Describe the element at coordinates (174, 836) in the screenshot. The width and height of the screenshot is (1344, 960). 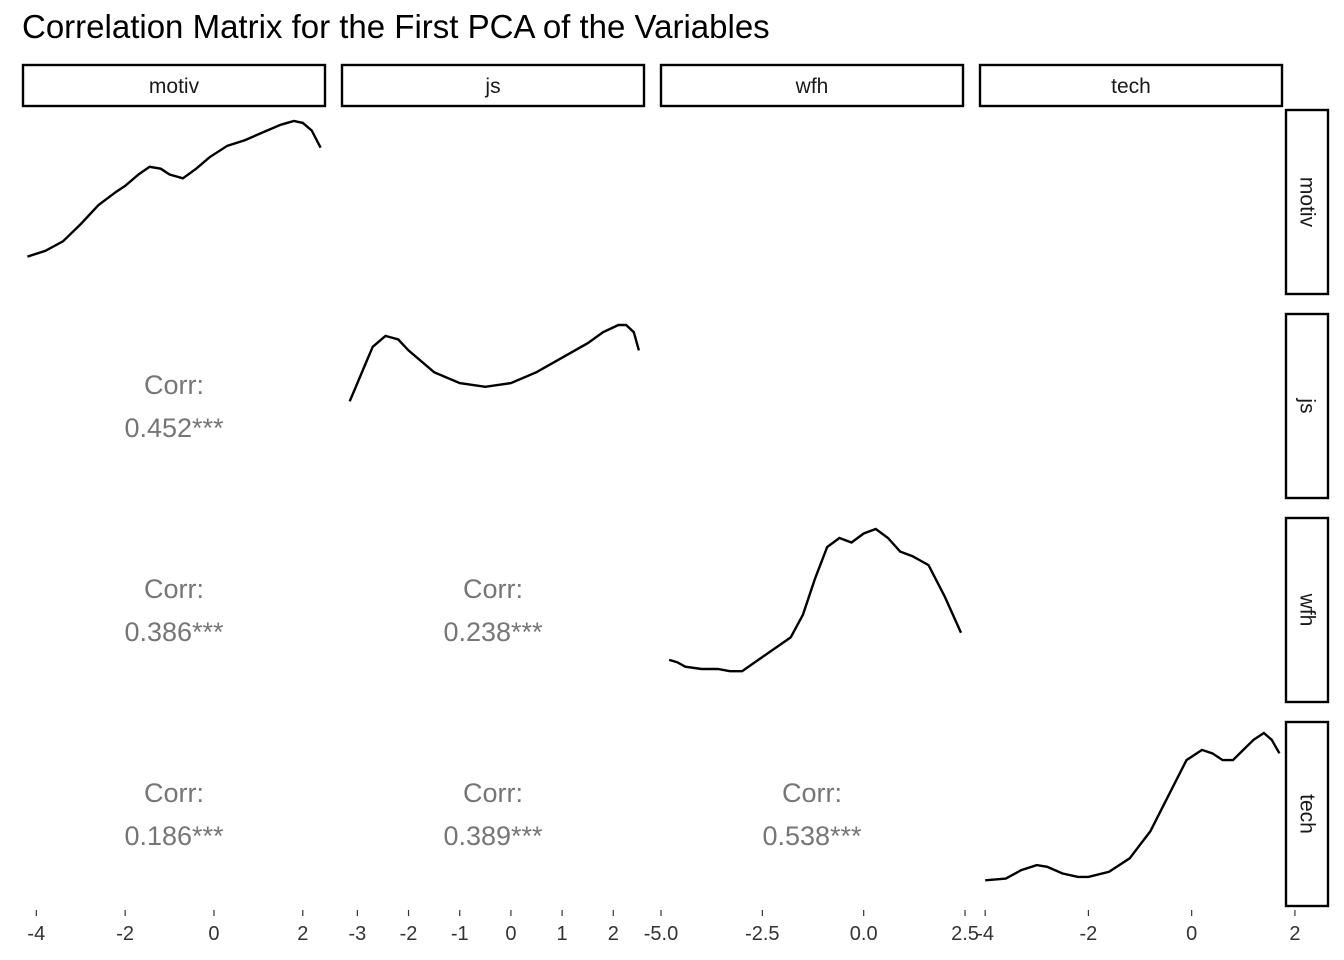
I see `corr-value-tech-motiv: 0.186***` at that location.